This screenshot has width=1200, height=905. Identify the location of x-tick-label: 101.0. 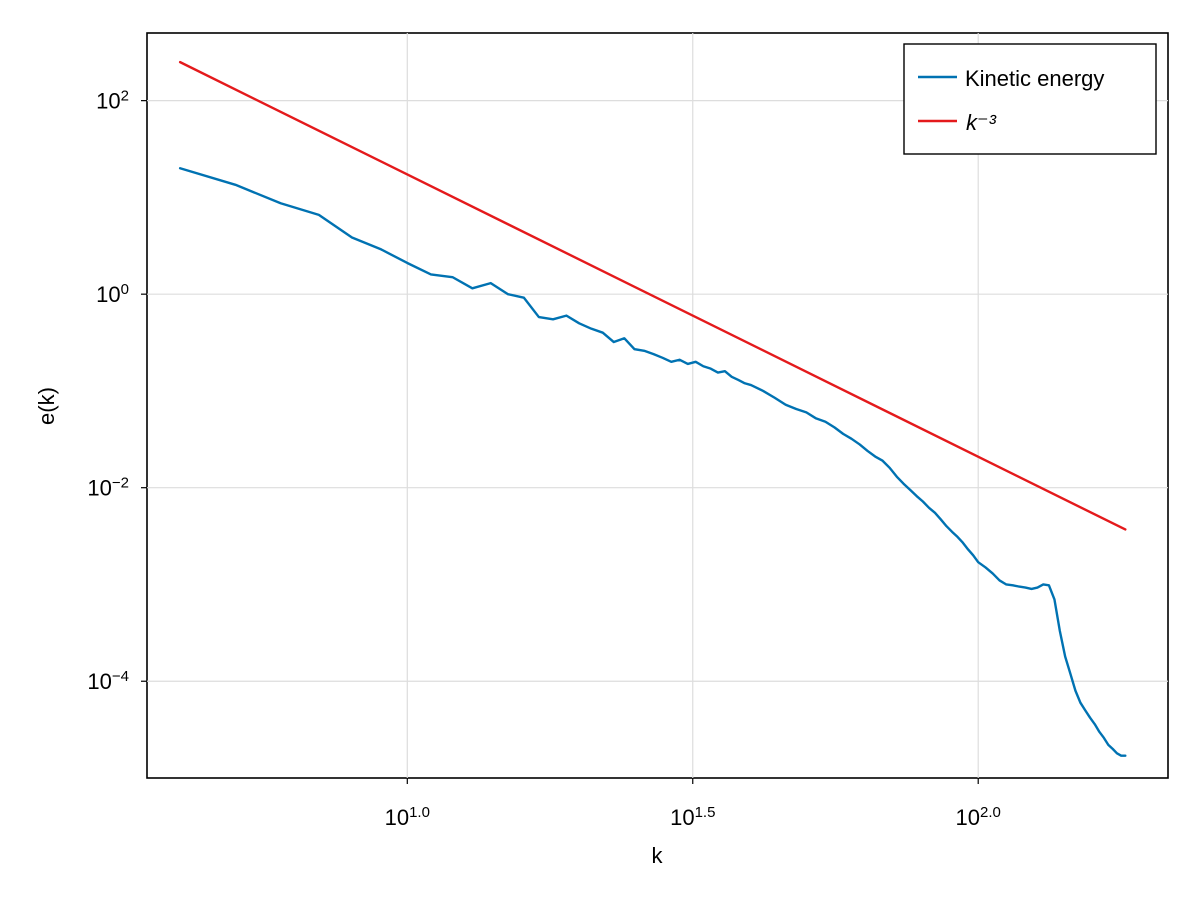
(407, 817).